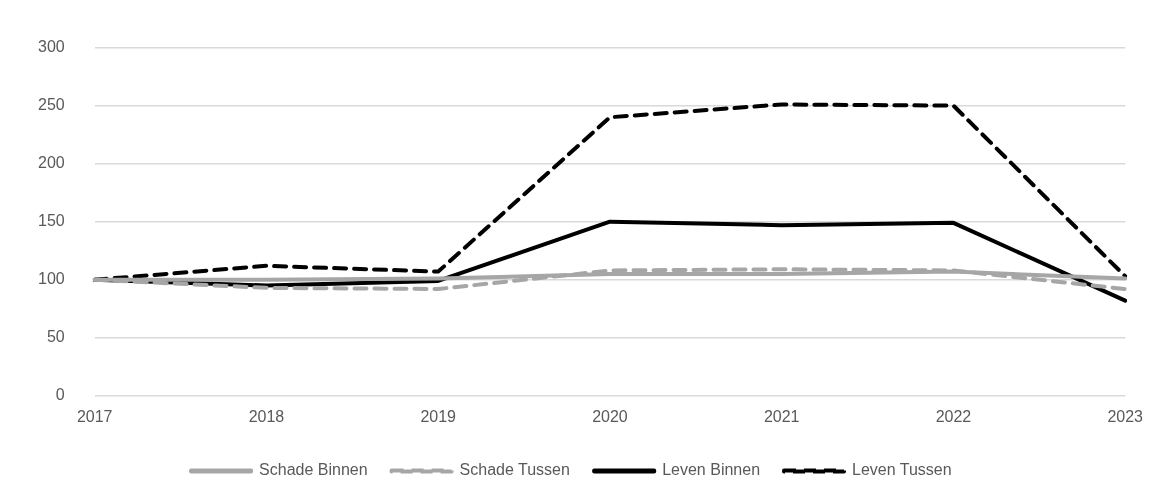 The height and width of the screenshot is (497, 1163). Describe the element at coordinates (51, 279) in the screenshot. I see `y-tick-label: 100` at that location.